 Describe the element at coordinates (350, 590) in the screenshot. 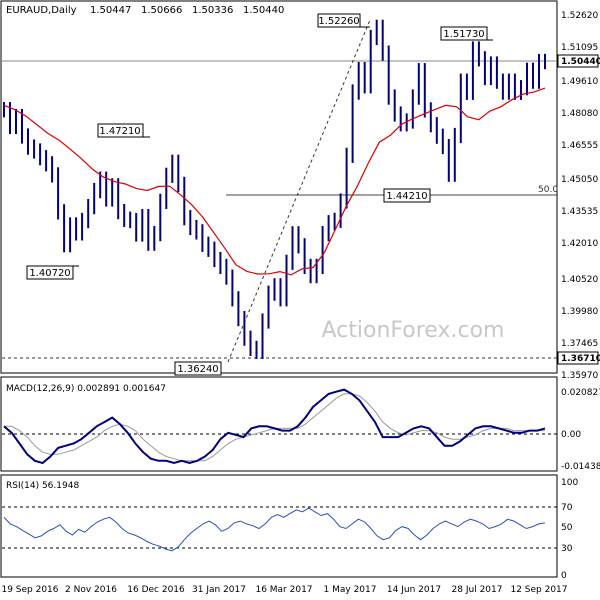

I see `x-tick: 1 May 2017` at that location.